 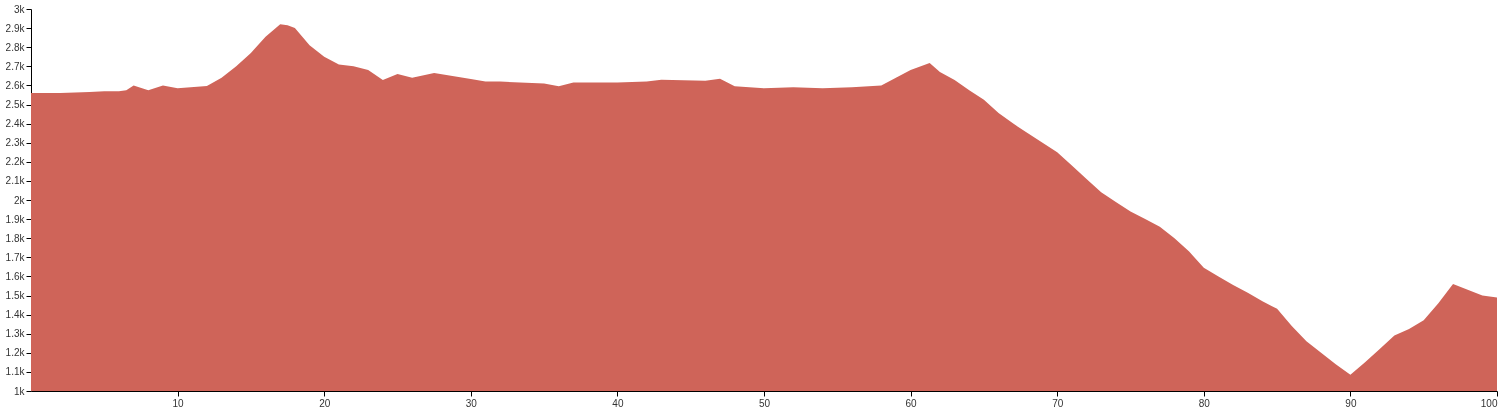 I want to click on y-tick-label: 3k, so click(x=19, y=9).